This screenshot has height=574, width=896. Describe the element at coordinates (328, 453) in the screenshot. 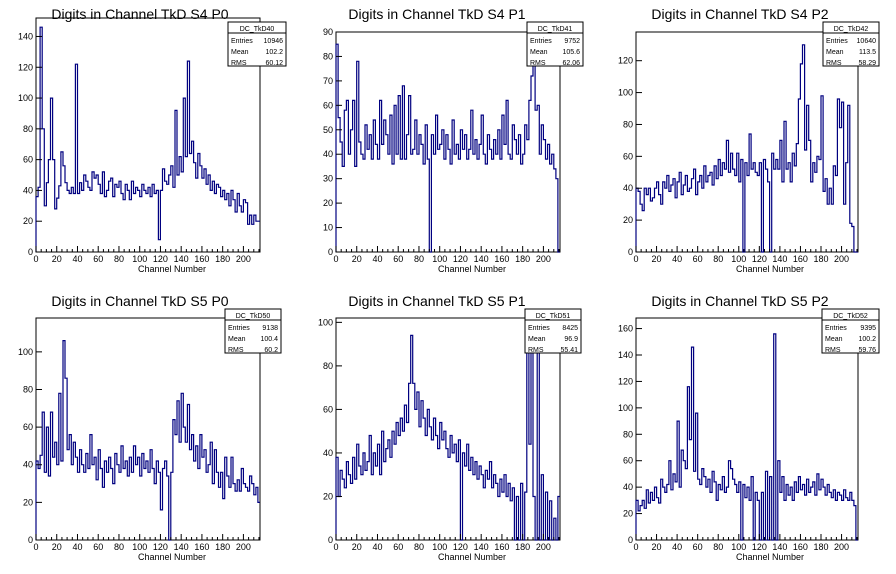

I see `y-tick-label: 40` at that location.